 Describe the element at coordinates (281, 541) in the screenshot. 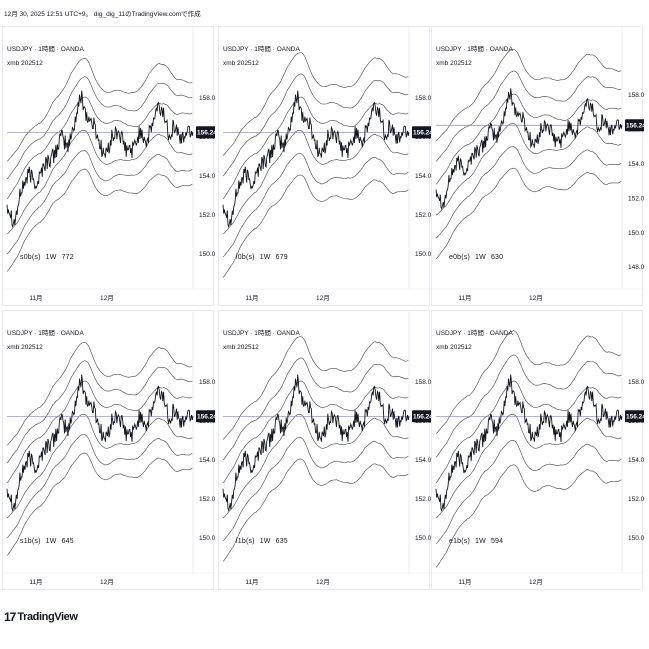

I see `indicator-legend-part: 635` at that location.